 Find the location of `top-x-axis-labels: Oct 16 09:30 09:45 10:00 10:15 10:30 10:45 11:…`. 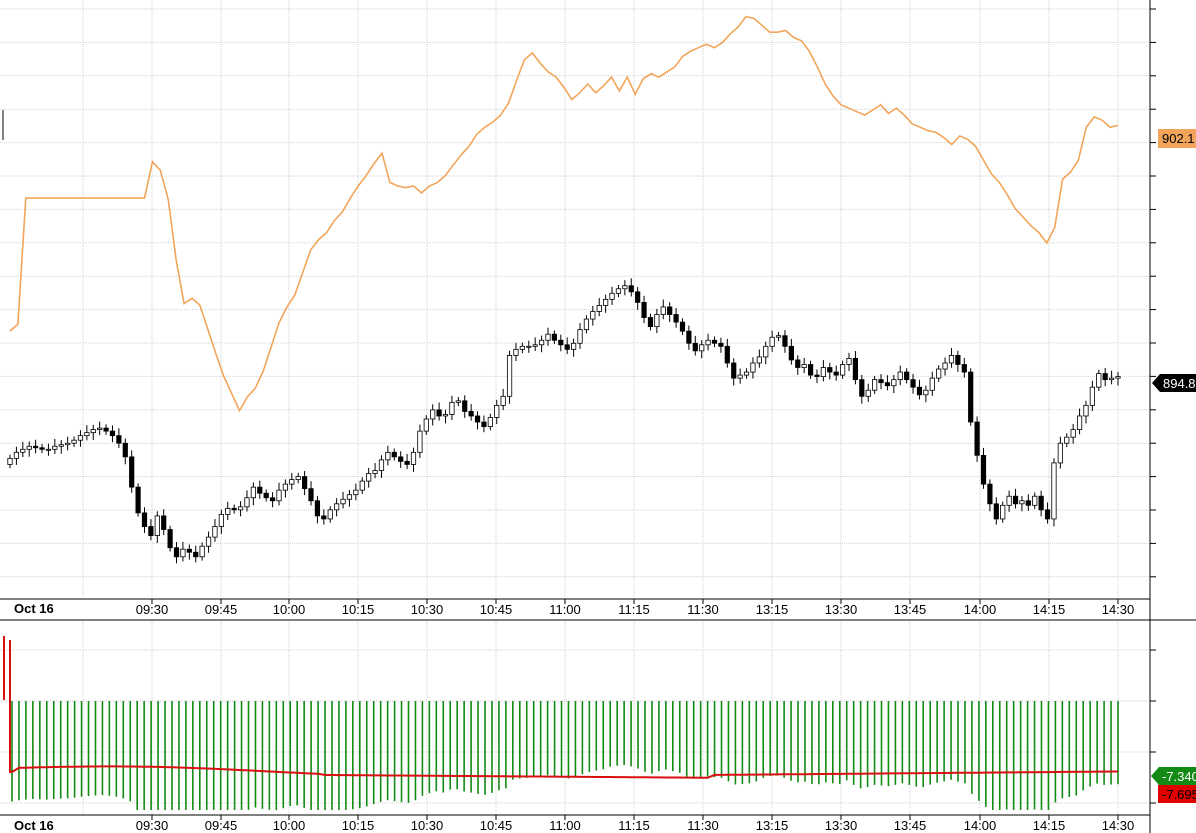

top-x-axis-labels: Oct 16 09:30 09:45 10:00 10:15 10:30 10:45 11:… is located at coordinates (574, 608).